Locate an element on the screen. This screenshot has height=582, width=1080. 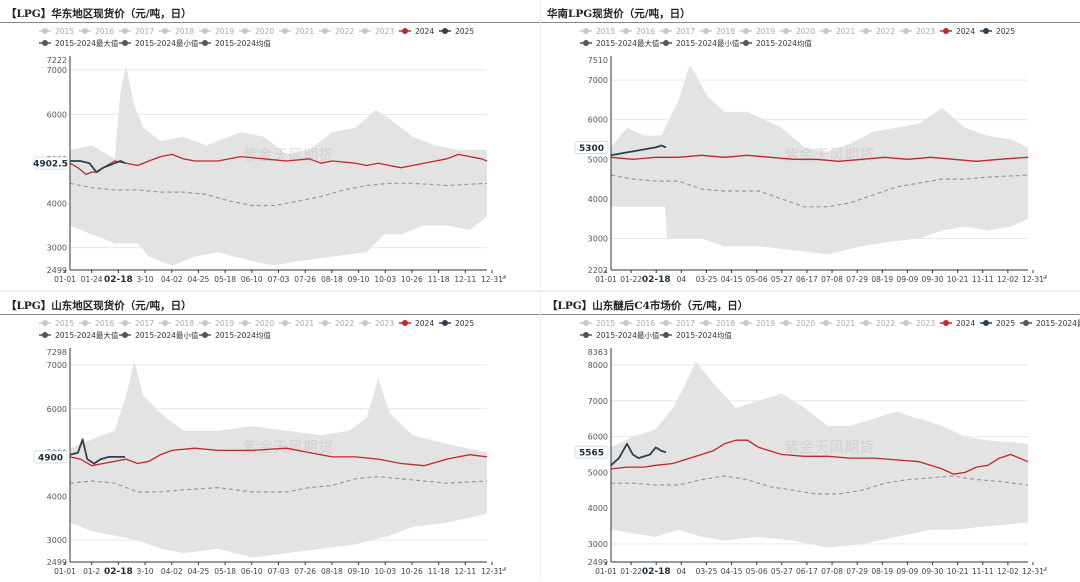
chart-title: 【LPG】山东醚后C4市场价（元/吨，日） is located at coordinates (648, 306).